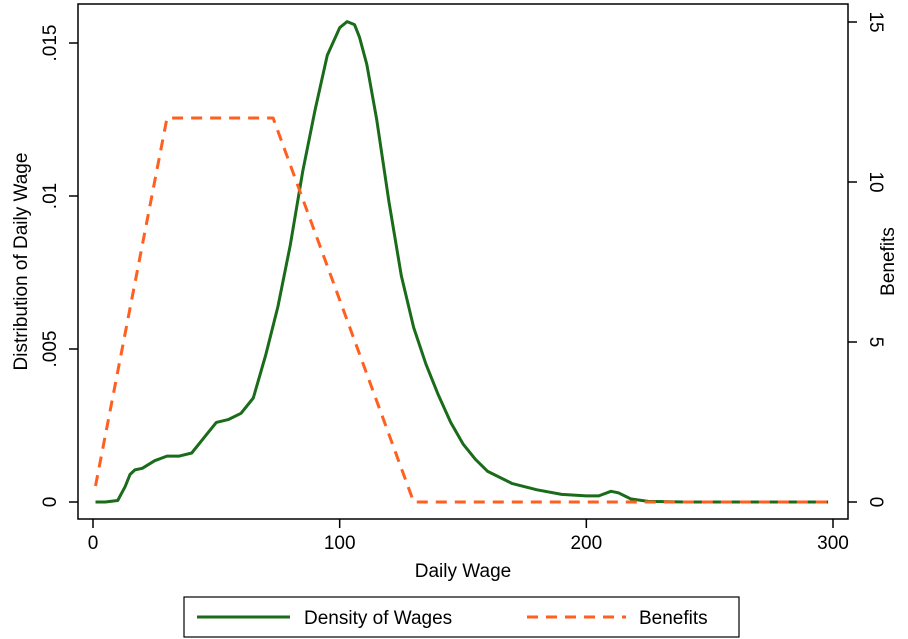 This screenshot has height=639, width=908. I want to click on x-axis-title: Daily Wage, so click(463, 571).